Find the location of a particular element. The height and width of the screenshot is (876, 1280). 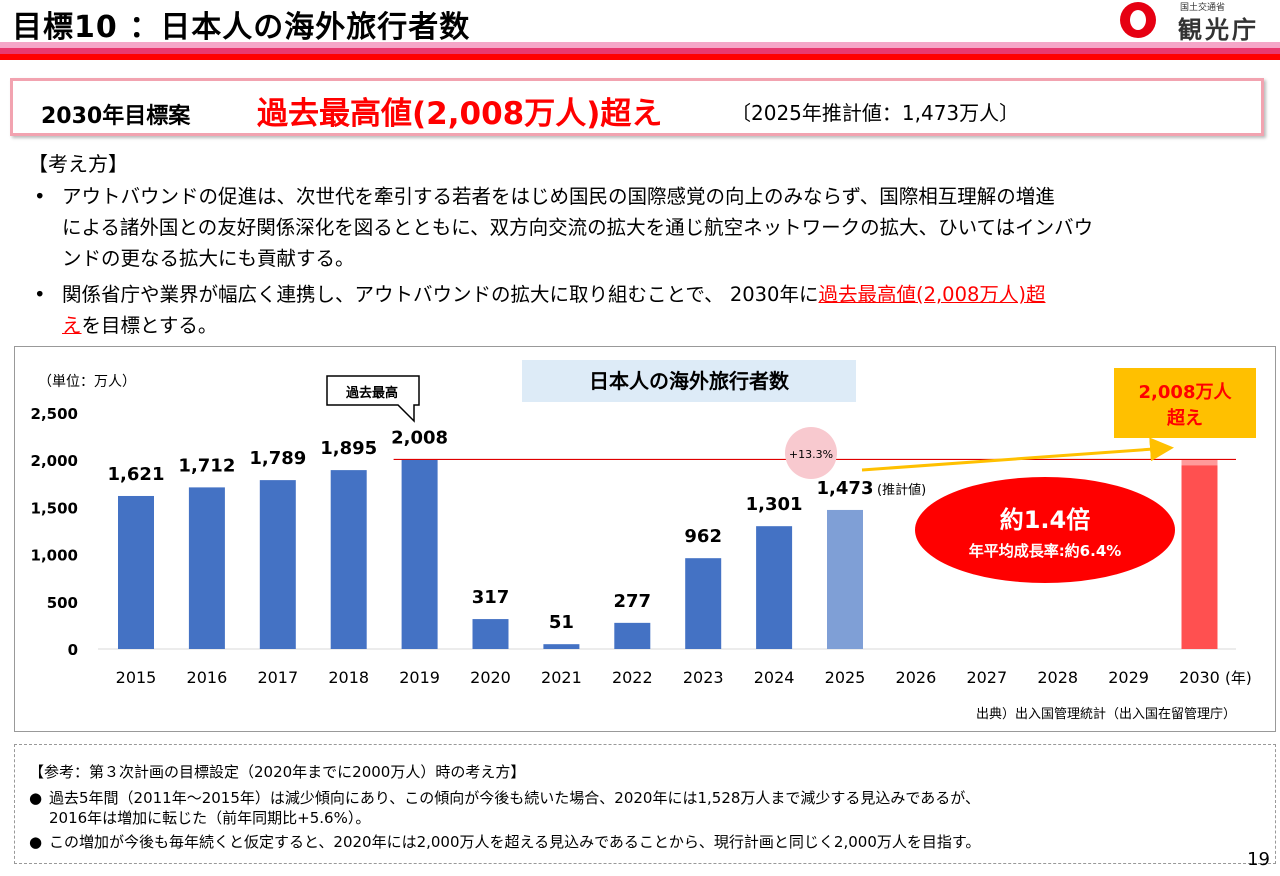

x-tick-label: 2024 is located at coordinates (774, 677).